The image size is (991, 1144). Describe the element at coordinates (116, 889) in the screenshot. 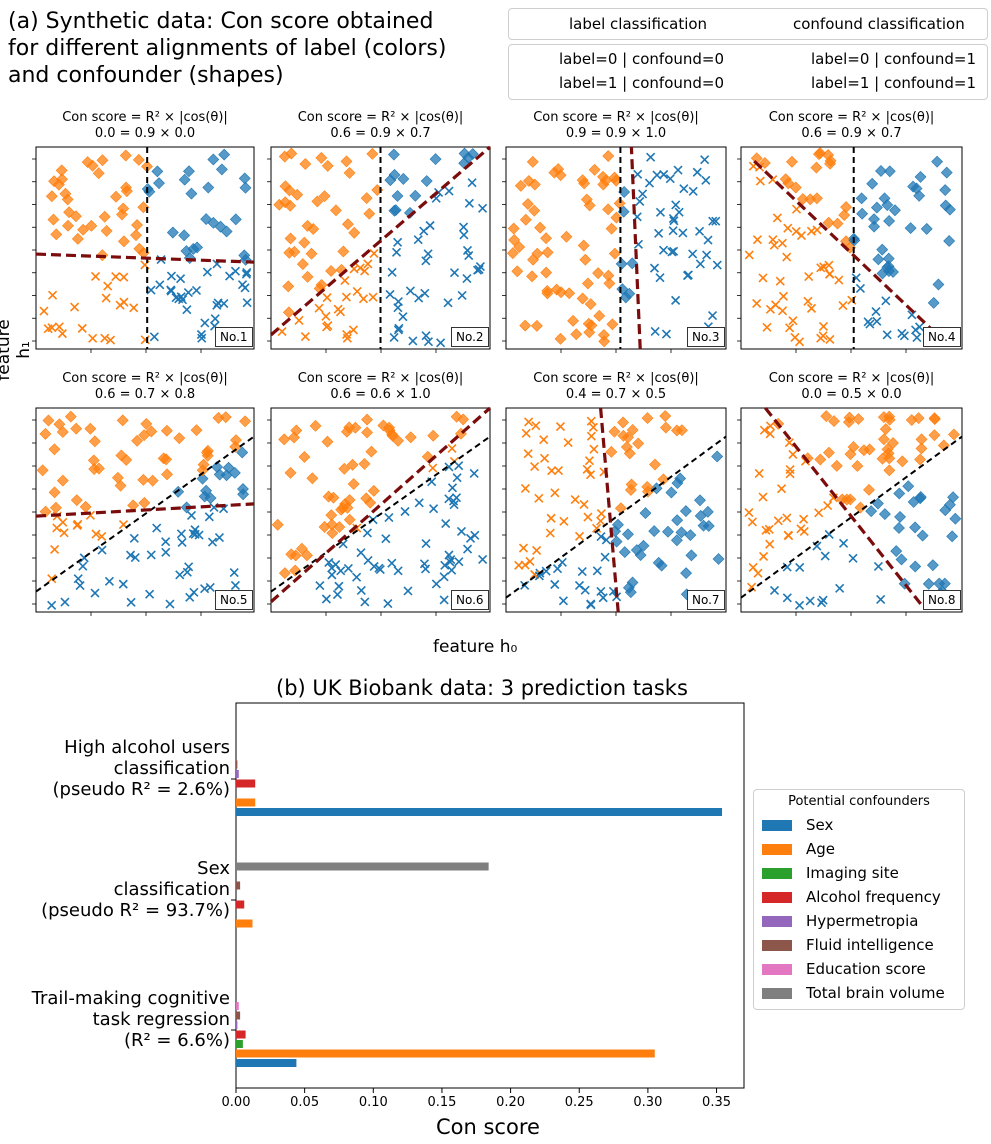

I see `category-label: Sex classification (pseudo R² = 93.7%)` at that location.